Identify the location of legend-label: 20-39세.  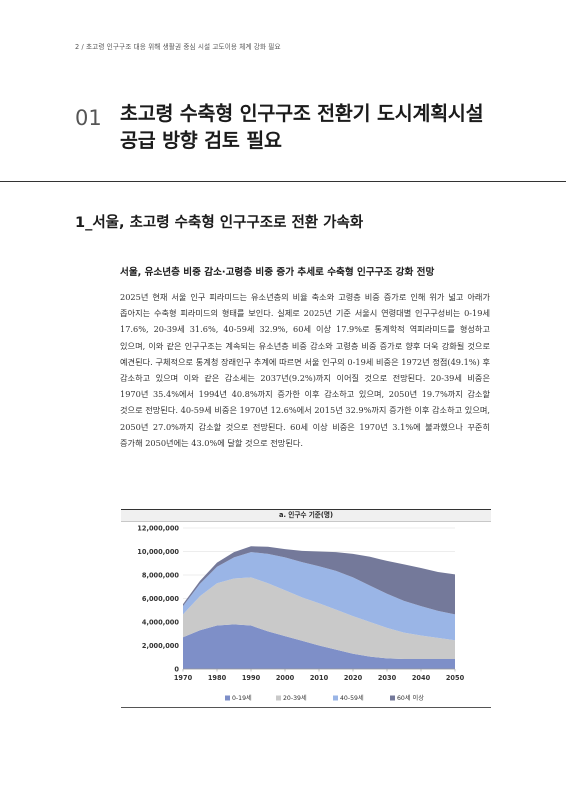
(295, 698).